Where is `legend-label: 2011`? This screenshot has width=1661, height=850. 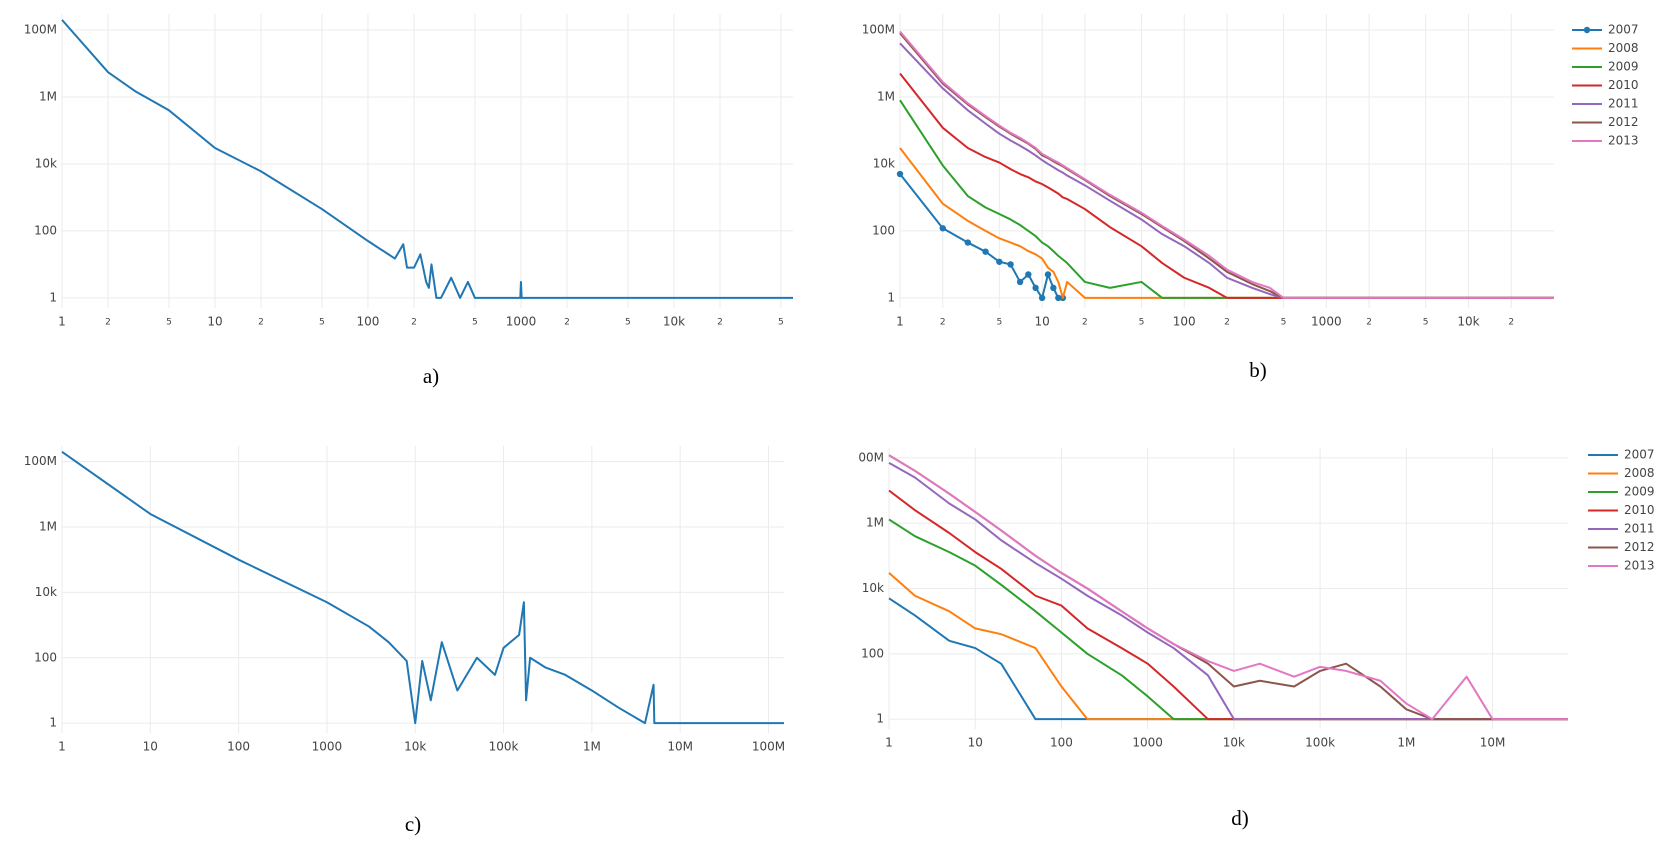 legend-label: 2011 is located at coordinates (1639, 529).